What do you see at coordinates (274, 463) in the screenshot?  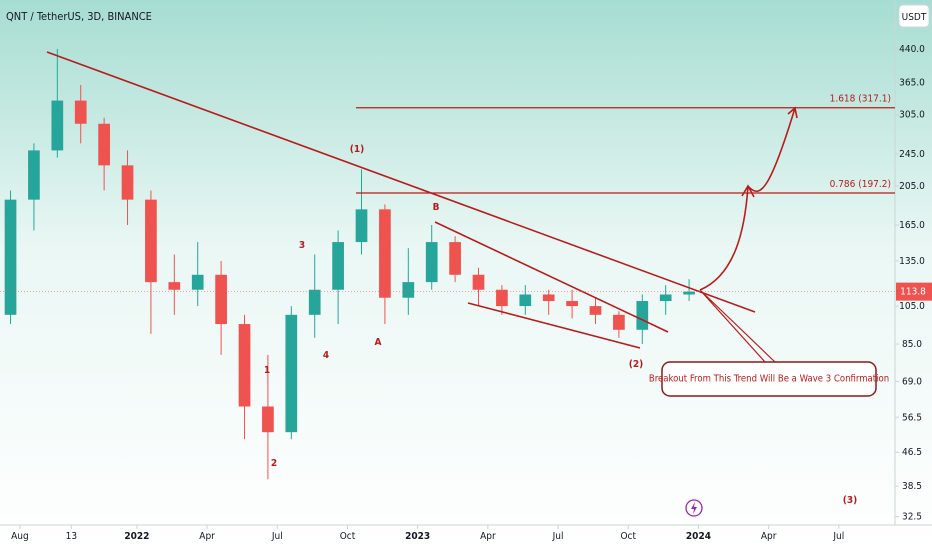 I see `wave-label: 2` at bounding box center [274, 463].